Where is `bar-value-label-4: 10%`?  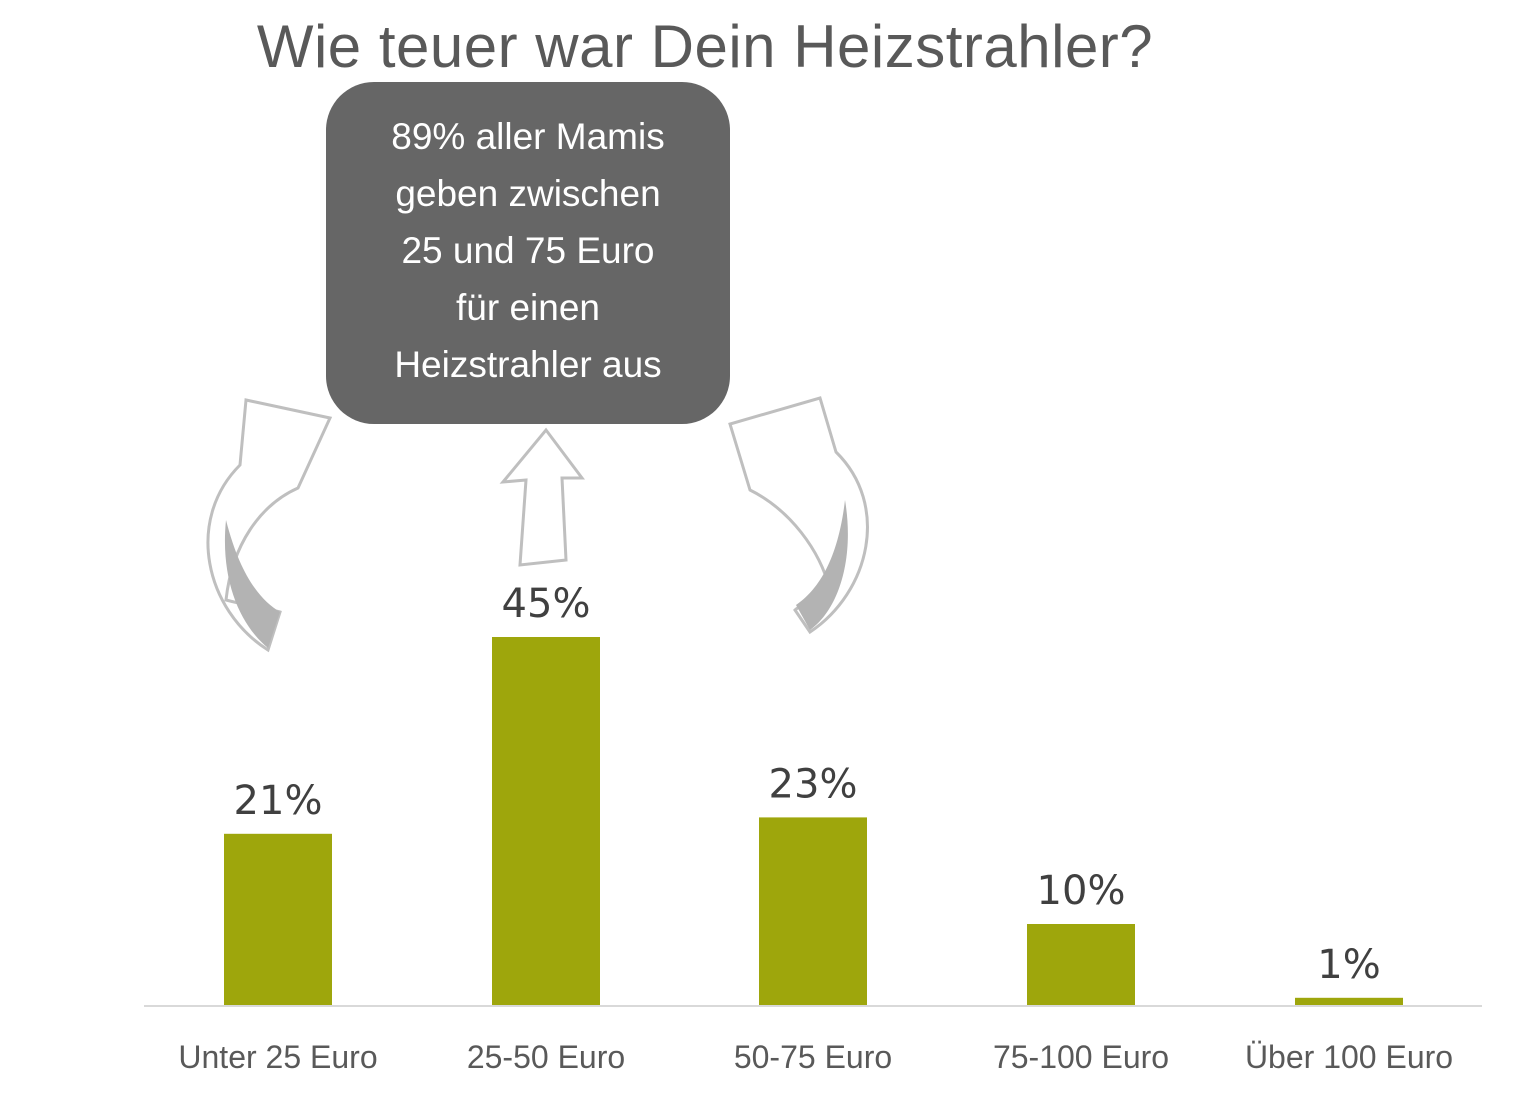 bar-value-label-4: 10% is located at coordinates (1081, 891).